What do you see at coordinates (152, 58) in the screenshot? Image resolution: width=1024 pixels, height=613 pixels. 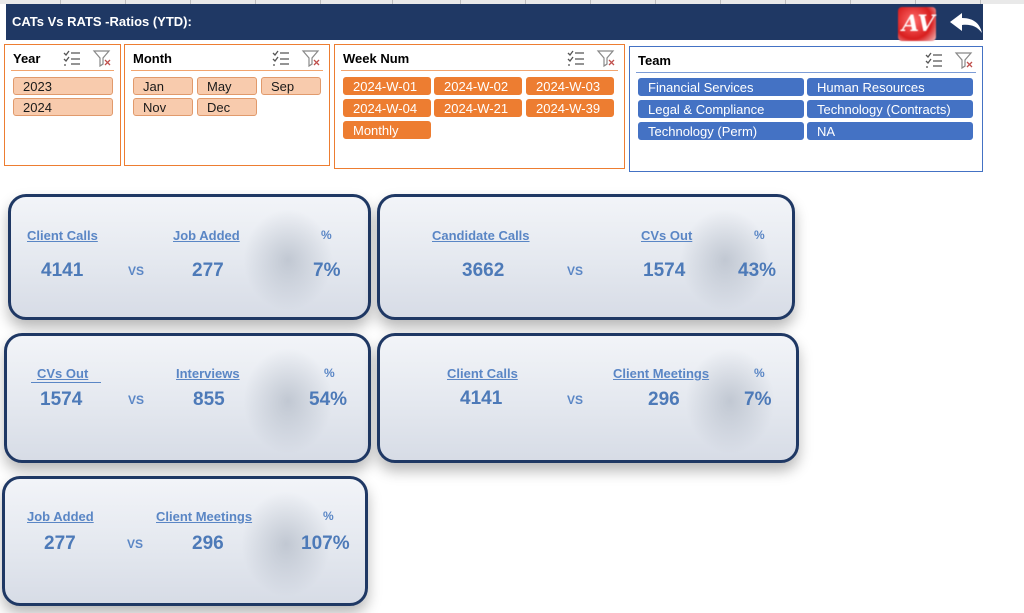 I see `month-slicer-title: Month` at bounding box center [152, 58].